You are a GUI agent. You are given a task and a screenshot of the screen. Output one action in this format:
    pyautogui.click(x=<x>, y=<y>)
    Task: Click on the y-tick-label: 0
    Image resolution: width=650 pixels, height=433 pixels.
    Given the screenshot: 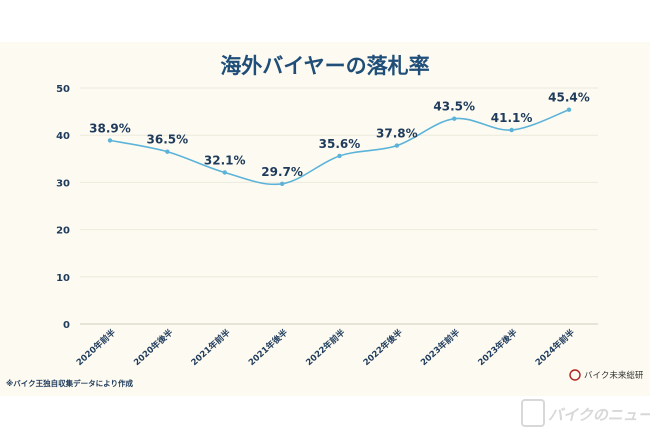 What is the action you would take?
    pyautogui.click(x=66, y=325)
    